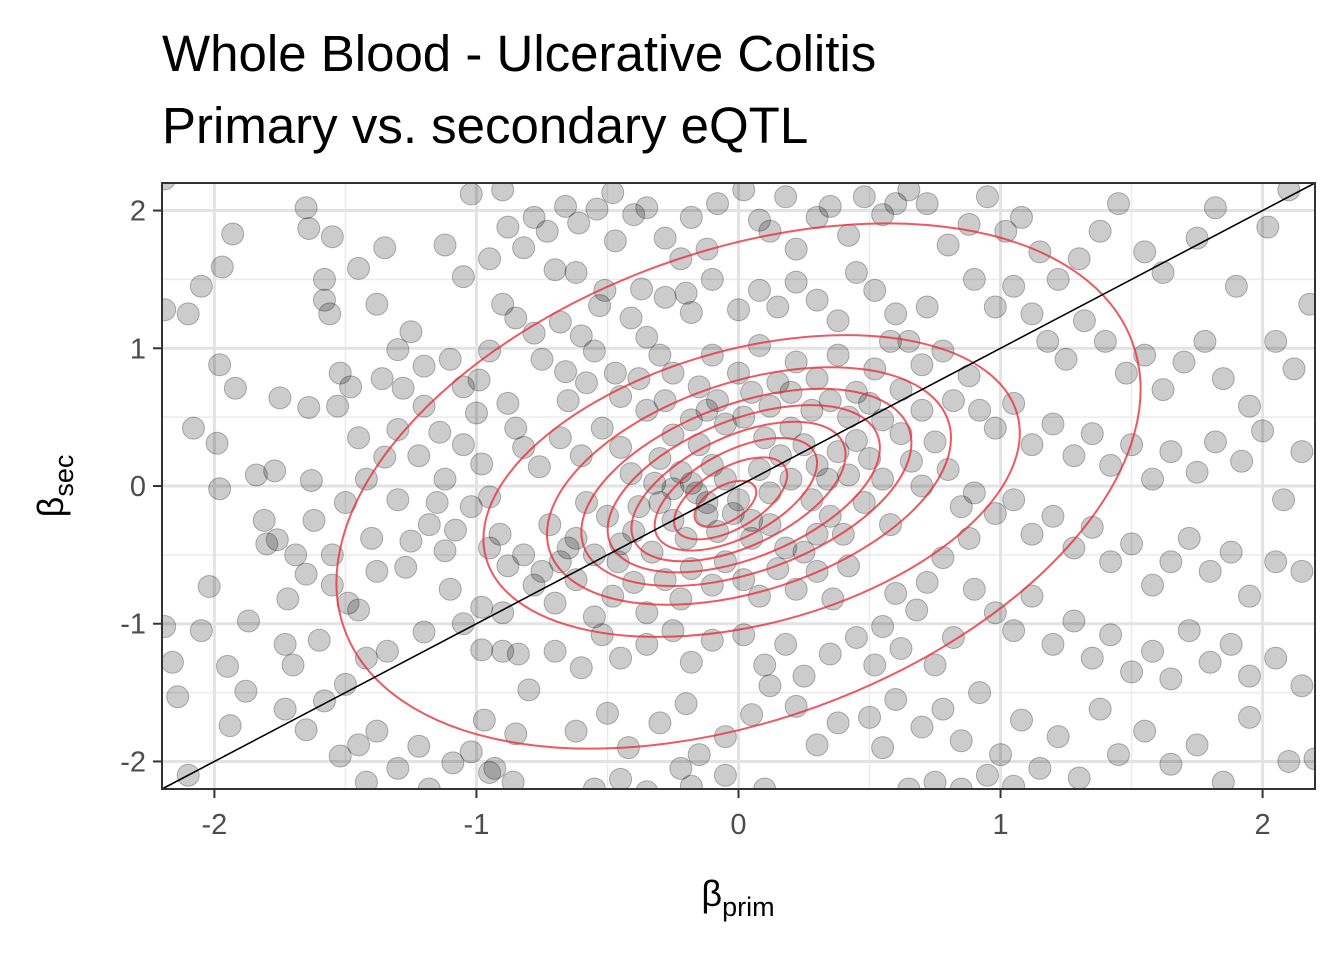 This screenshot has width=1344, height=960. I want to click on y-tick-label: -2, so click(133, 762).